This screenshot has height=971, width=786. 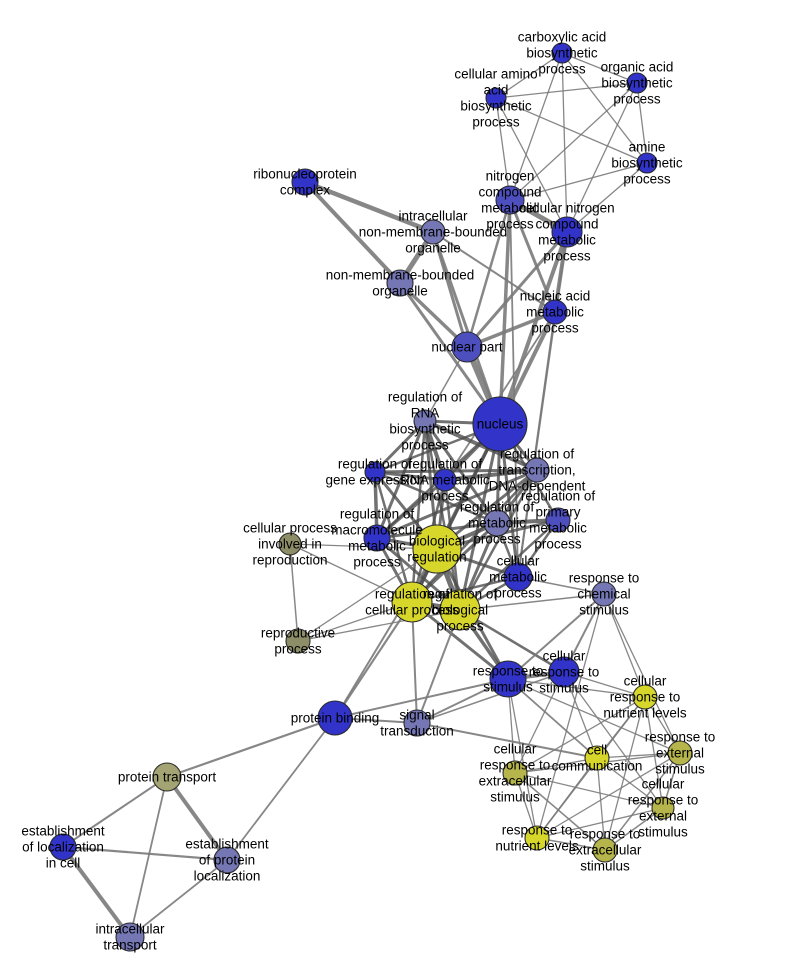 I want to click on edge-cellrespextra-respextra, so click(x=560, y=811).